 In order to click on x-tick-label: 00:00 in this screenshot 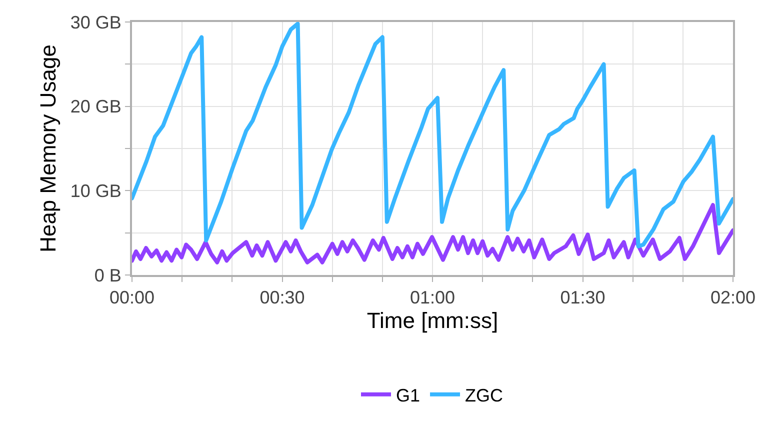, I will do `click(132, 298)`.